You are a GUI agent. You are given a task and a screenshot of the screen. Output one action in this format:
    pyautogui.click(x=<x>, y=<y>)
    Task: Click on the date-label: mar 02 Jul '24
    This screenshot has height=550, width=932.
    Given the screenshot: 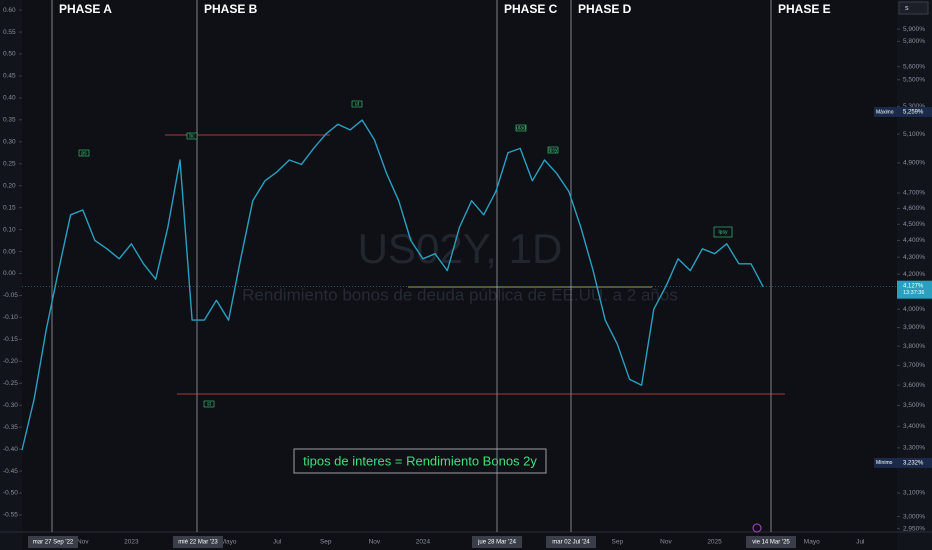 What is the action you would take?
    pyautogui.click(x=571, y=543)
    